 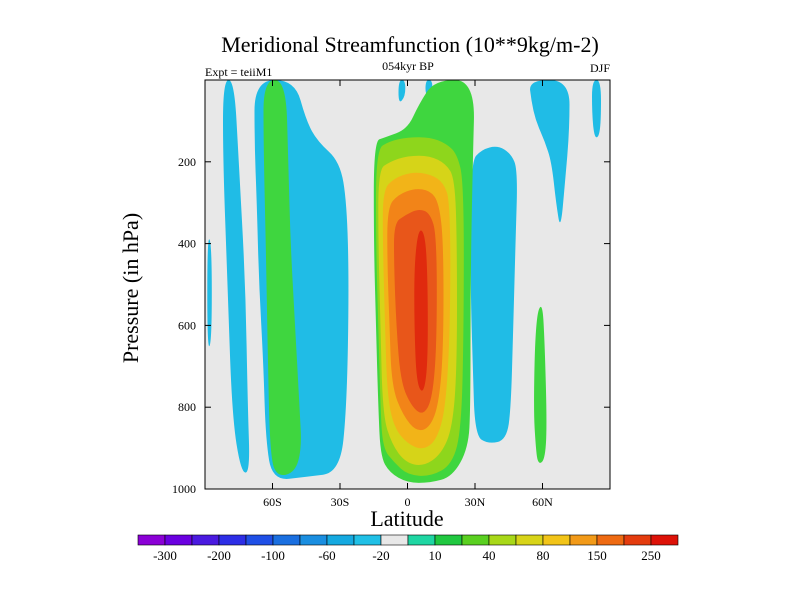 I want to click on colorbar-label-5: 10, so click(x=435, y=555).